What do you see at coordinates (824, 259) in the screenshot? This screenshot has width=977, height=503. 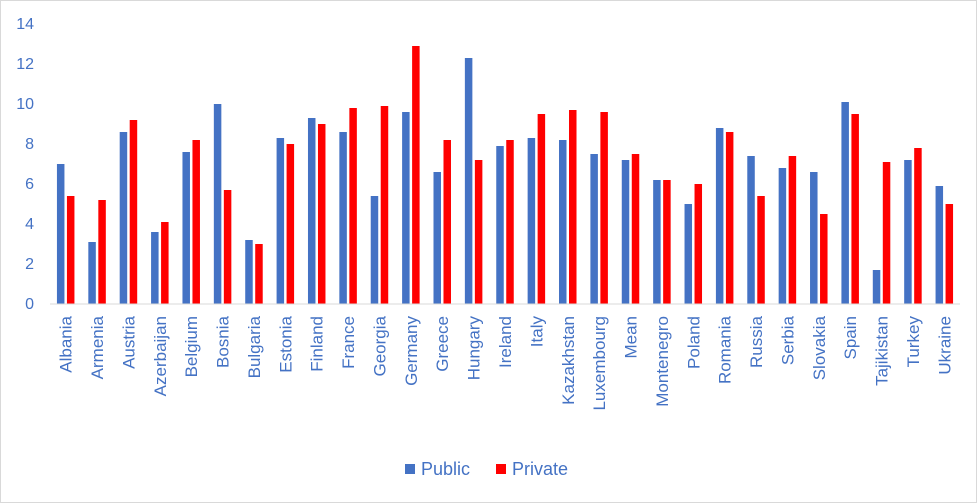 I see `bar-private-slovakia` at bounding box center [824, 259].